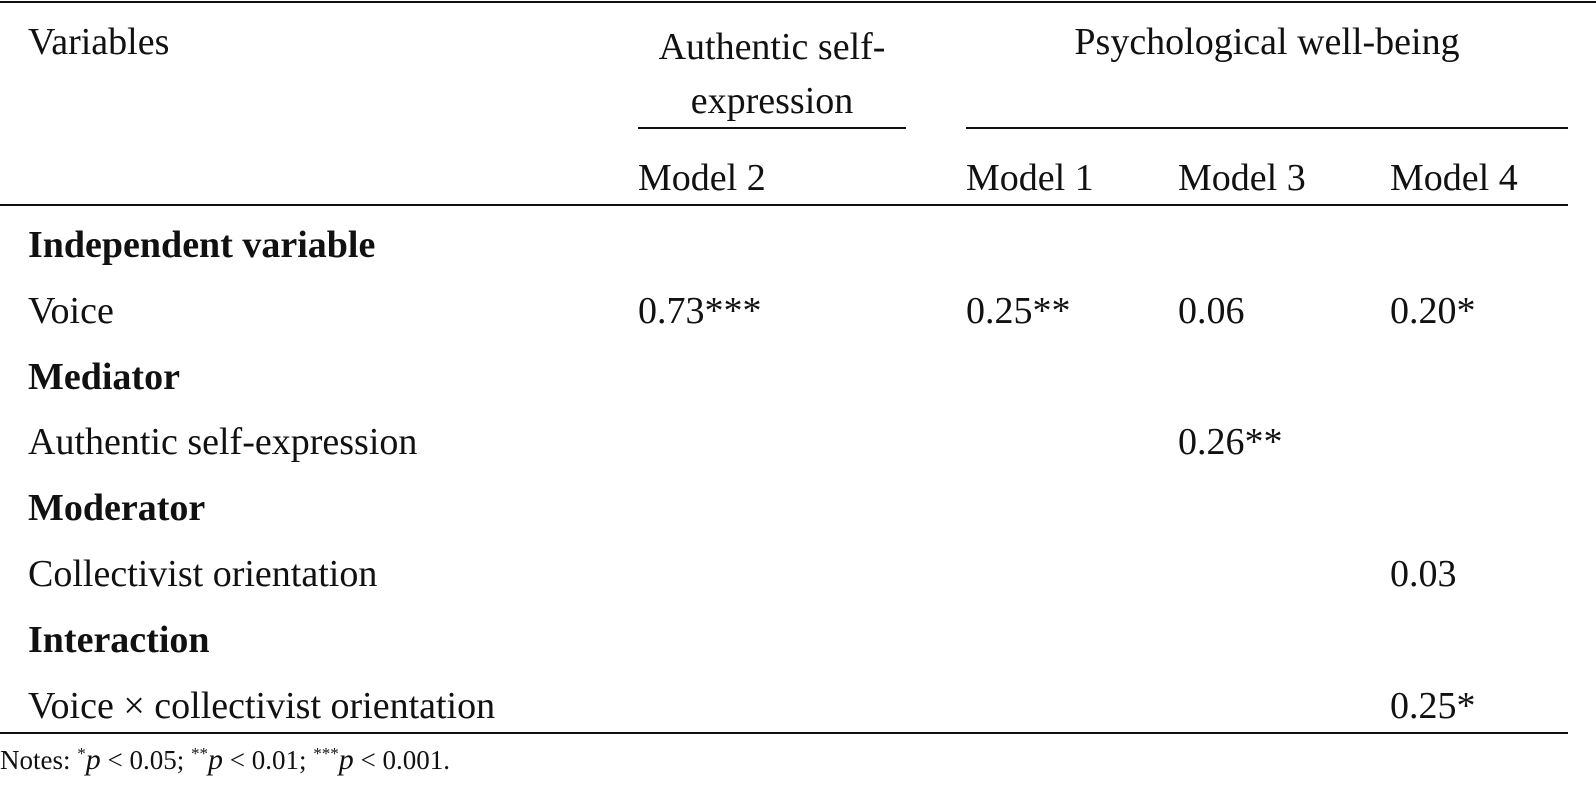  I want to click on header-cell: Model 1, so click(1030, 178).